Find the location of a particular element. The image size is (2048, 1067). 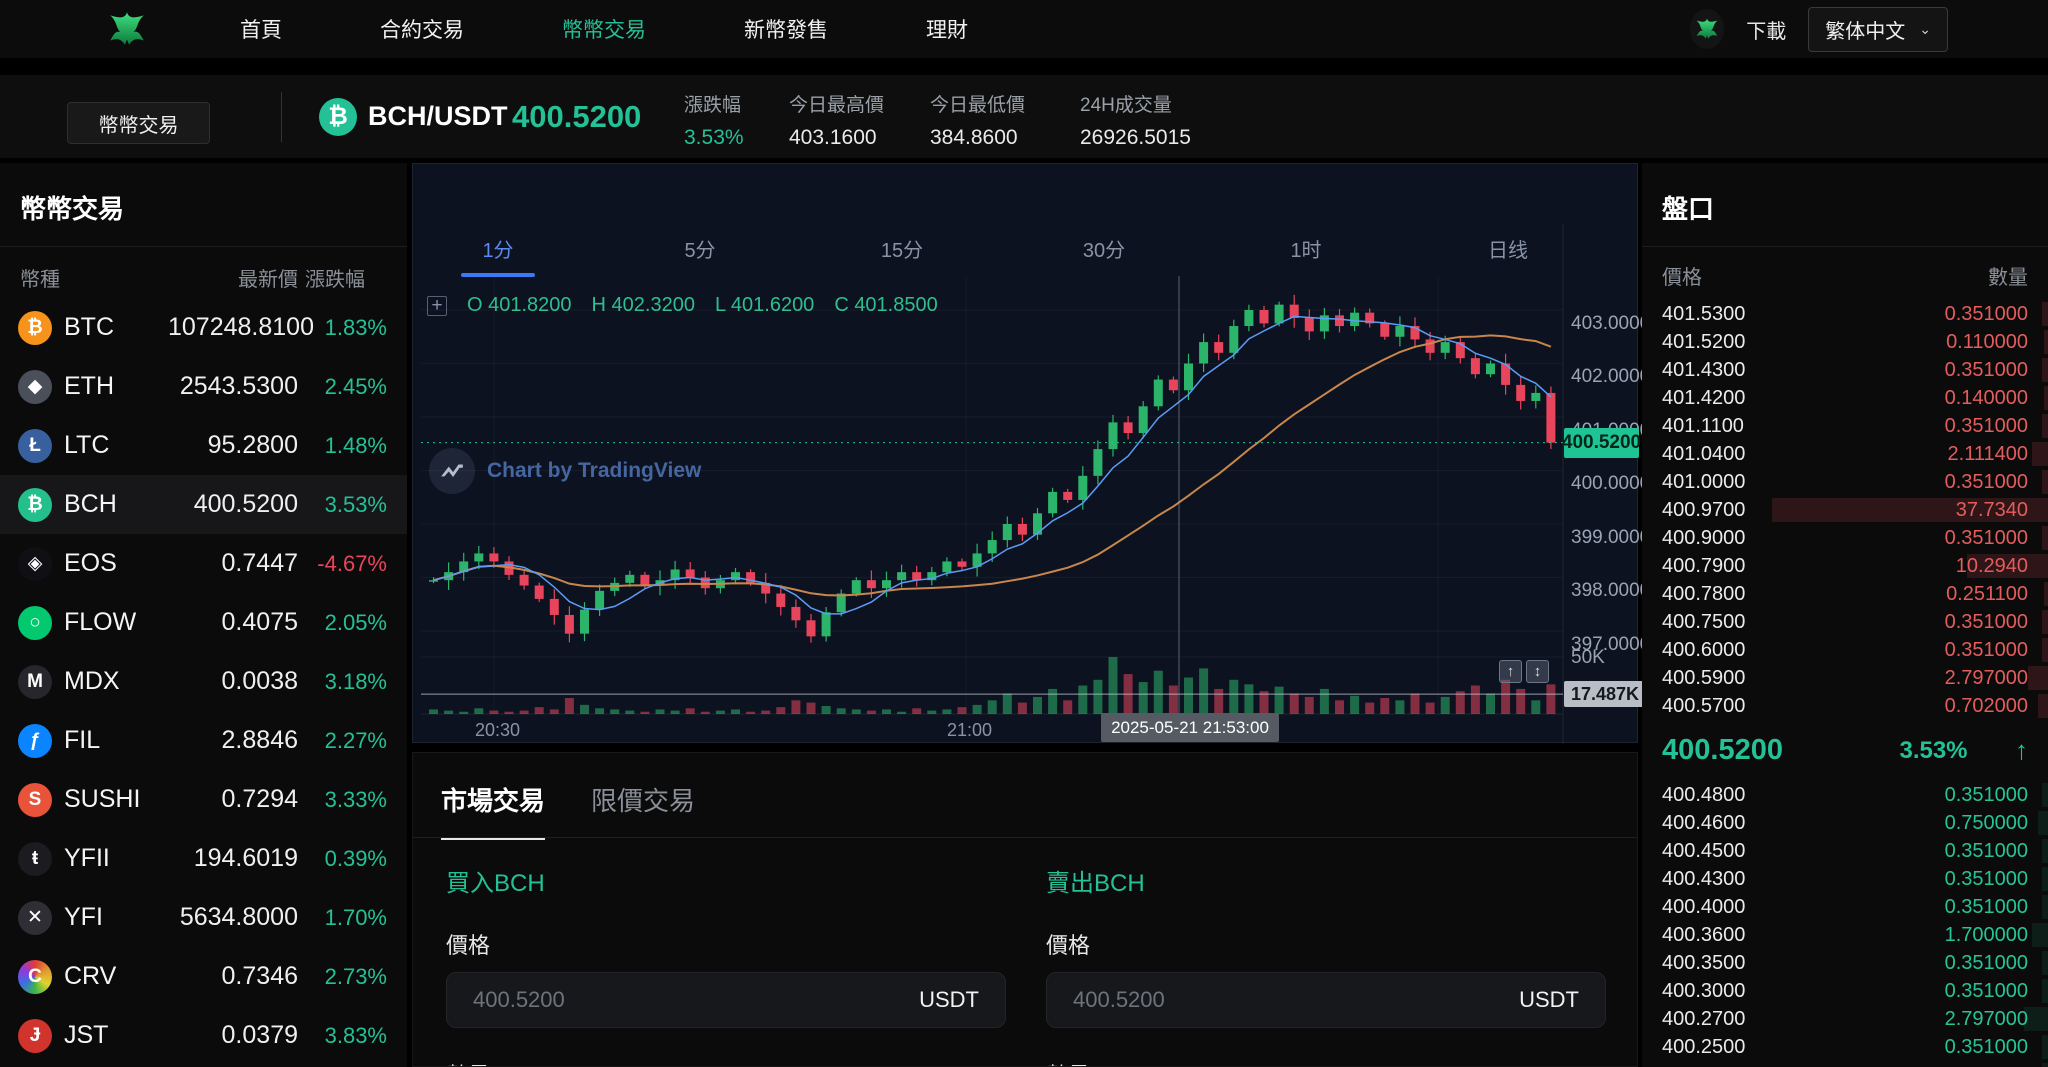

bid-row: 400.3600 1.700000 is located at coordinates (1845, 935).